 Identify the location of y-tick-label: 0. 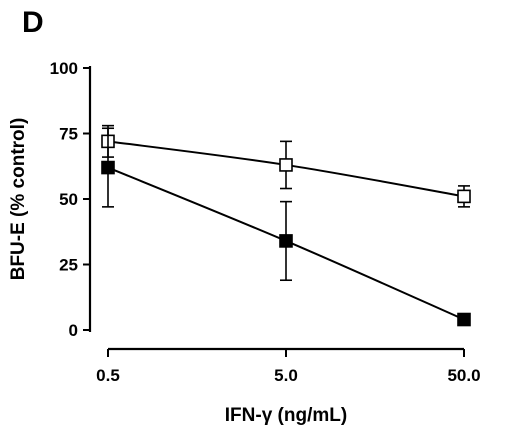
(73, 330).